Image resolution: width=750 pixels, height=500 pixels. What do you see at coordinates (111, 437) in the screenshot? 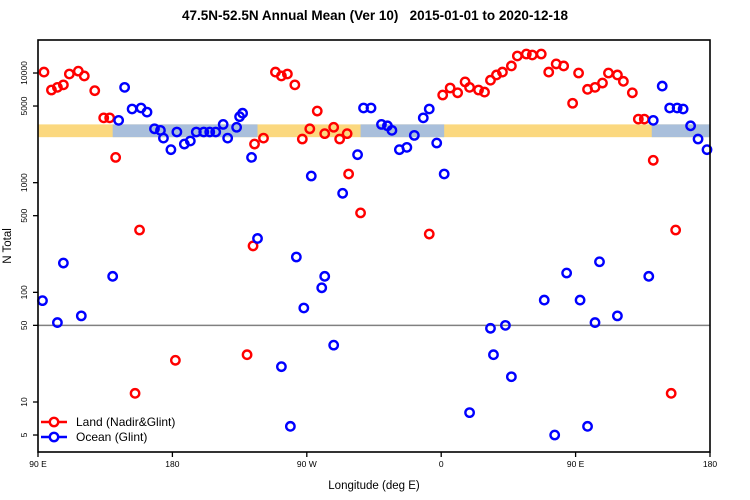
I see `legend-label: Ocean (Glint)` at bounding box center [111, 437].